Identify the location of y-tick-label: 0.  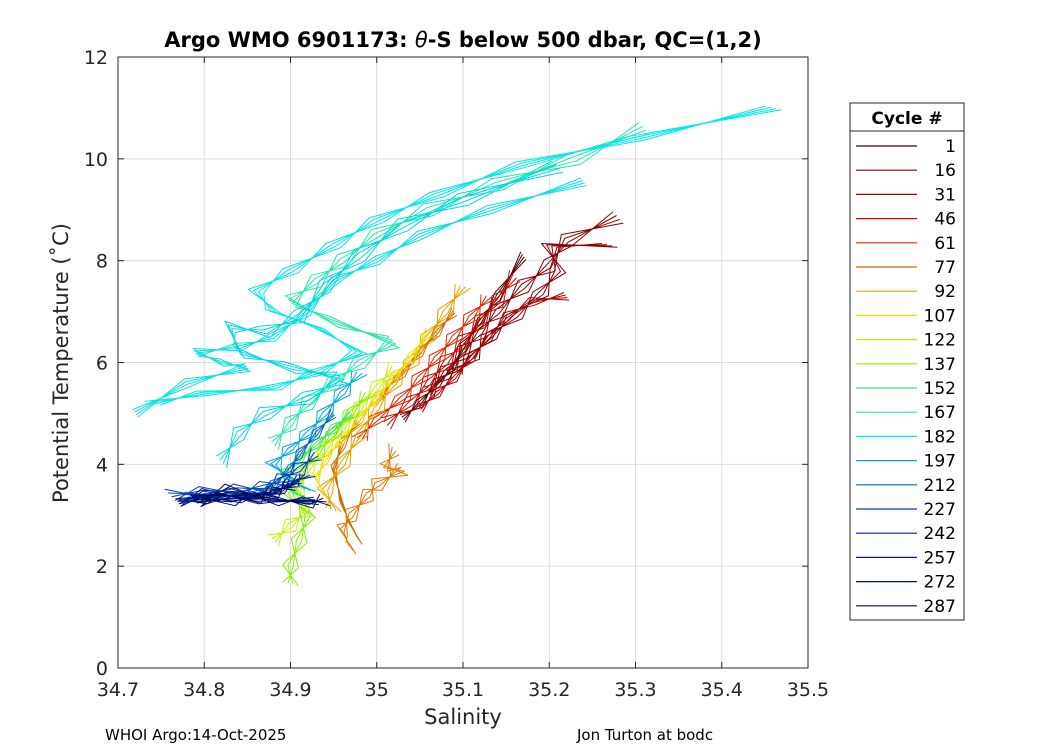
(102, 669).